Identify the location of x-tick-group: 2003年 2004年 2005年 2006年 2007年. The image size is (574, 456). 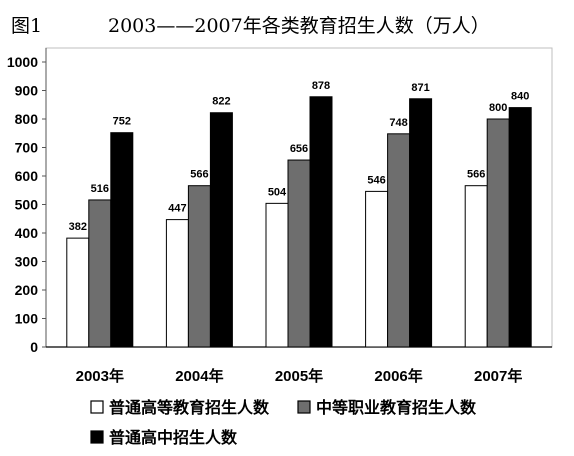
(299, 376).